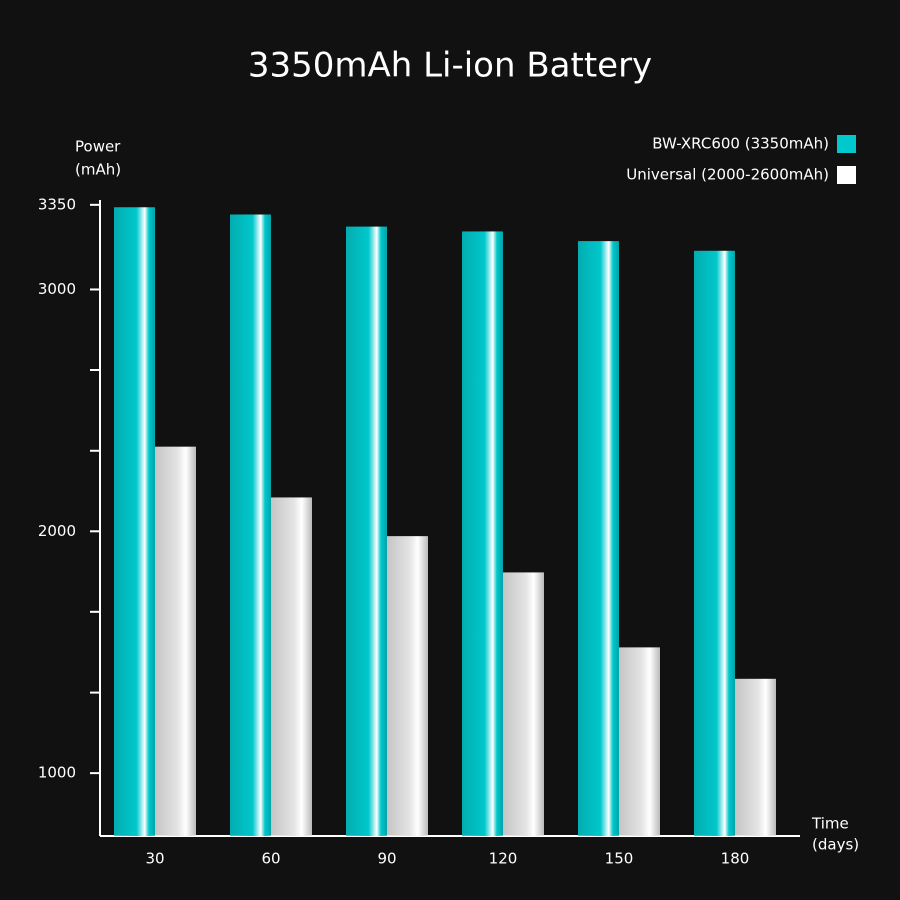 The height and width of the screenshot is (900, 900). What do you see at coordinates (57, 531) in the screenshot?
I see `y-tick-label: 2000` at bounding box center [57, 531].